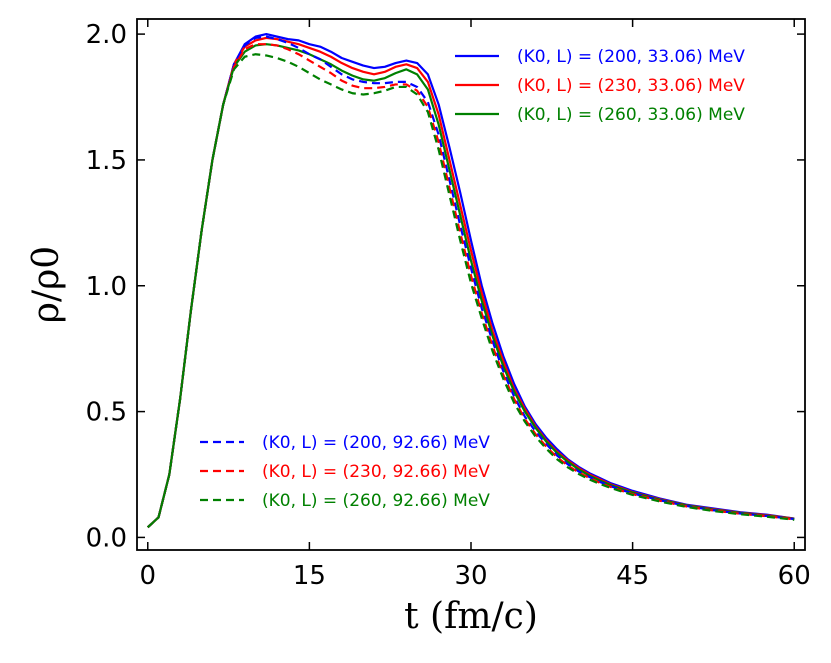 The width and height of the screenshot is (831, 663). What do you see at coordinates (46, 284) in the screenshot?
I see `y-axis-label: ρ/ρ0` at bounding box center [46, 284].